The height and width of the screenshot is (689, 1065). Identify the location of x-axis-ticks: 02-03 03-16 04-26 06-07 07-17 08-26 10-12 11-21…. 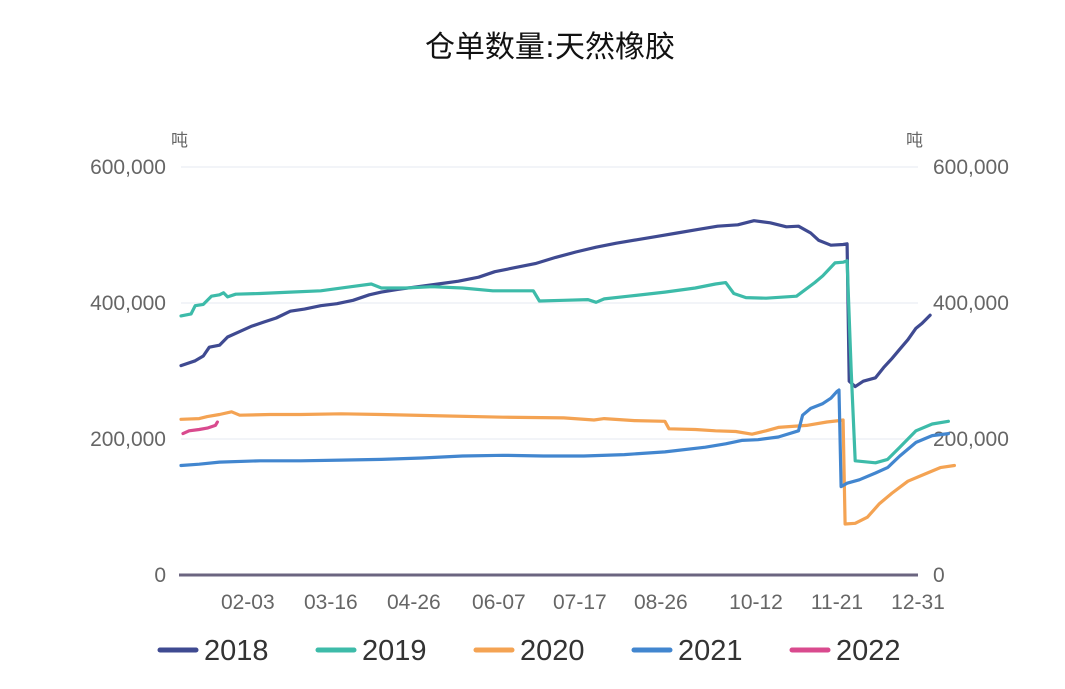
(583, 602).